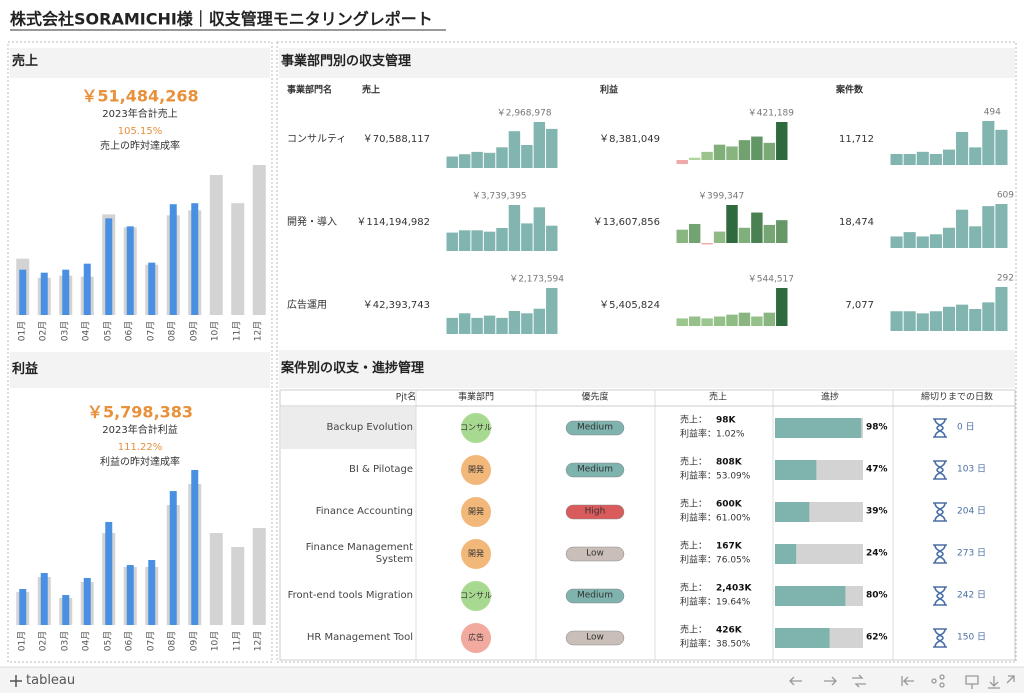 This screenshot has height=693, width=1024. I want to click on spark-max-label: ￥2,968,978, so click(524, 113).